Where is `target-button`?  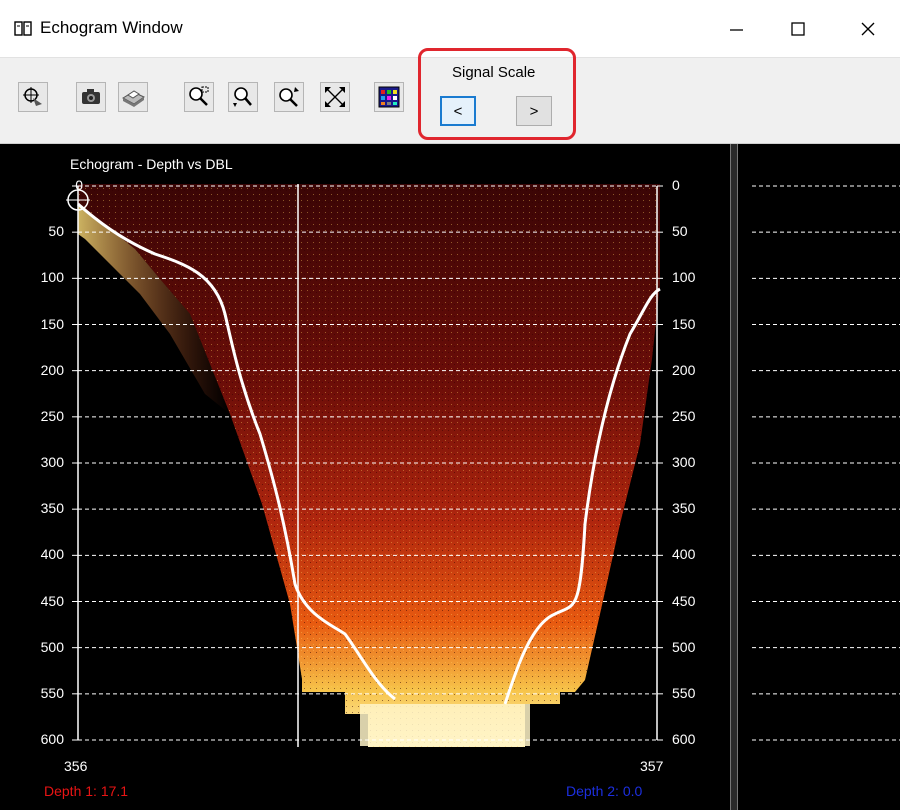 target-button is located at coordinates (33, 97).